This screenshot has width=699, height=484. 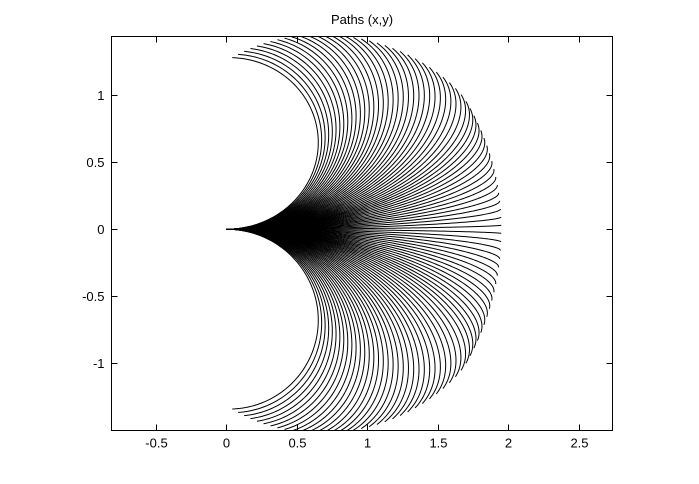 What do you see at coordinates (95, 162) in the screenshot?
I see `y-tick-label: 0.5` at bounding box center [95, 162].